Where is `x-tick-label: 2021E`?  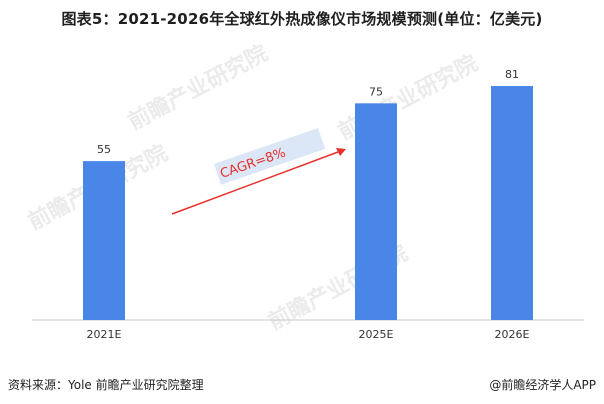 x-tick-label: 2021E is located at coordinates (104, 334).